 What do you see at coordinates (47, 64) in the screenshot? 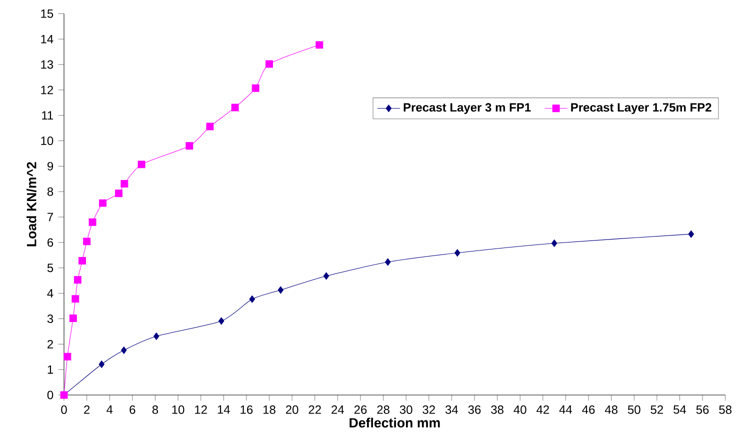
I see `y-tick-label: 13` at bounding box center [47, 64].